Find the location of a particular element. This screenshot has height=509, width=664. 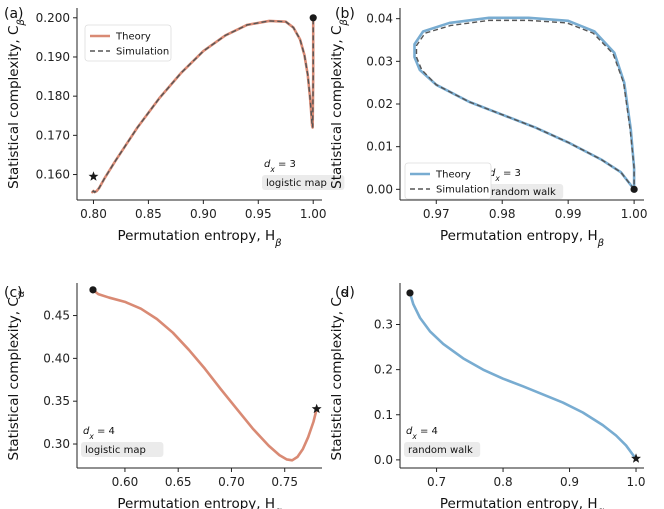

panel-label: (d) is located at coordinates (345, 293).